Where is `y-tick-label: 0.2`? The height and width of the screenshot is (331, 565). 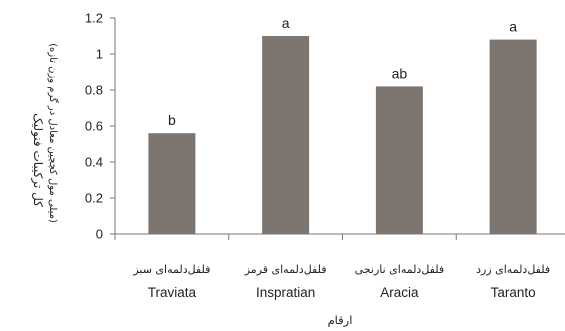 y-tick-label: 0.2 is located at coordinates (94, 198).